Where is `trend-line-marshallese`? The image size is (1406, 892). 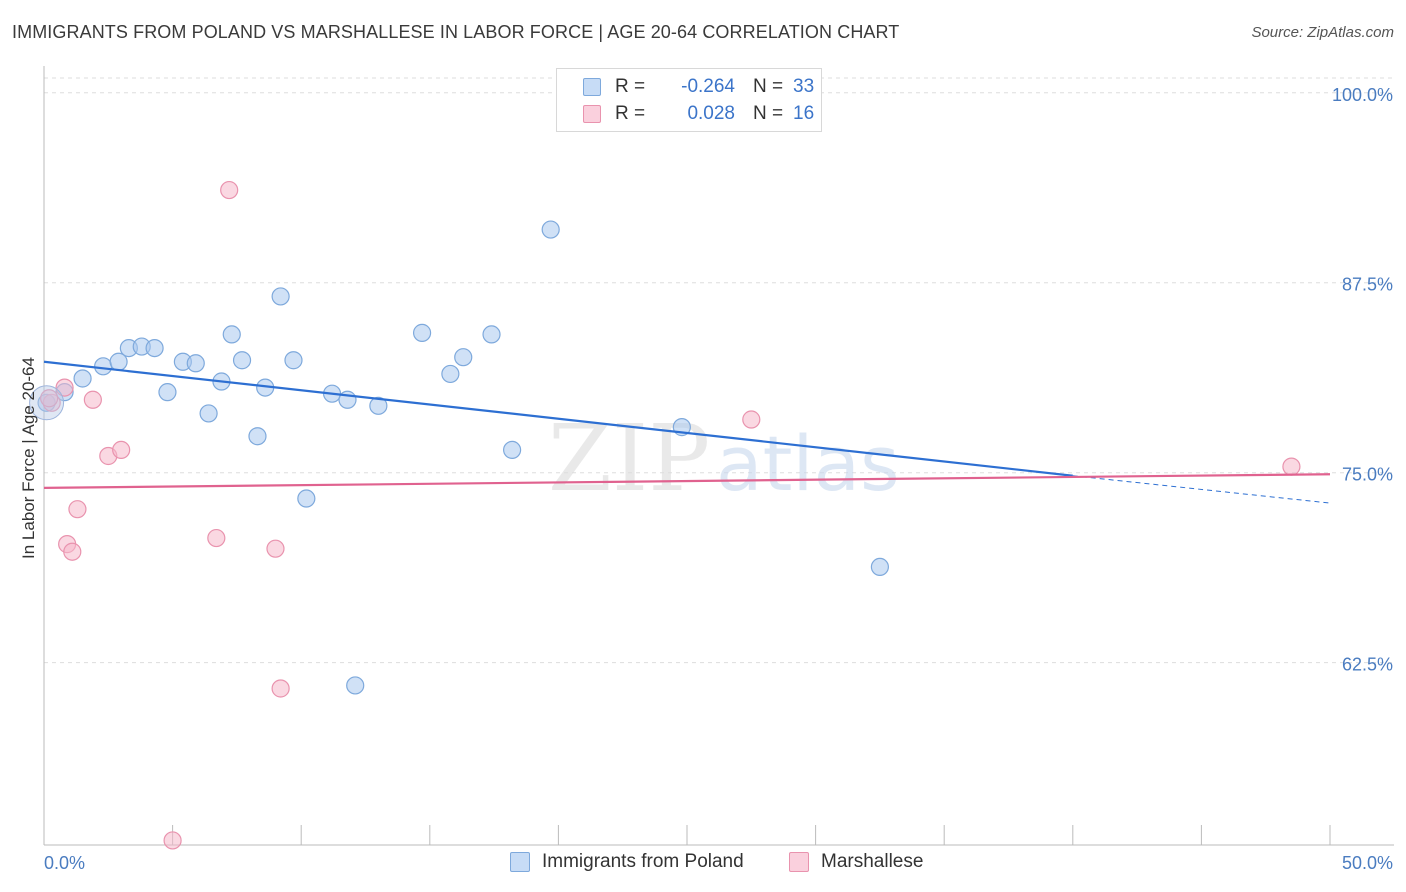 trend-line-marshallese is located at coordinates (687, 481).